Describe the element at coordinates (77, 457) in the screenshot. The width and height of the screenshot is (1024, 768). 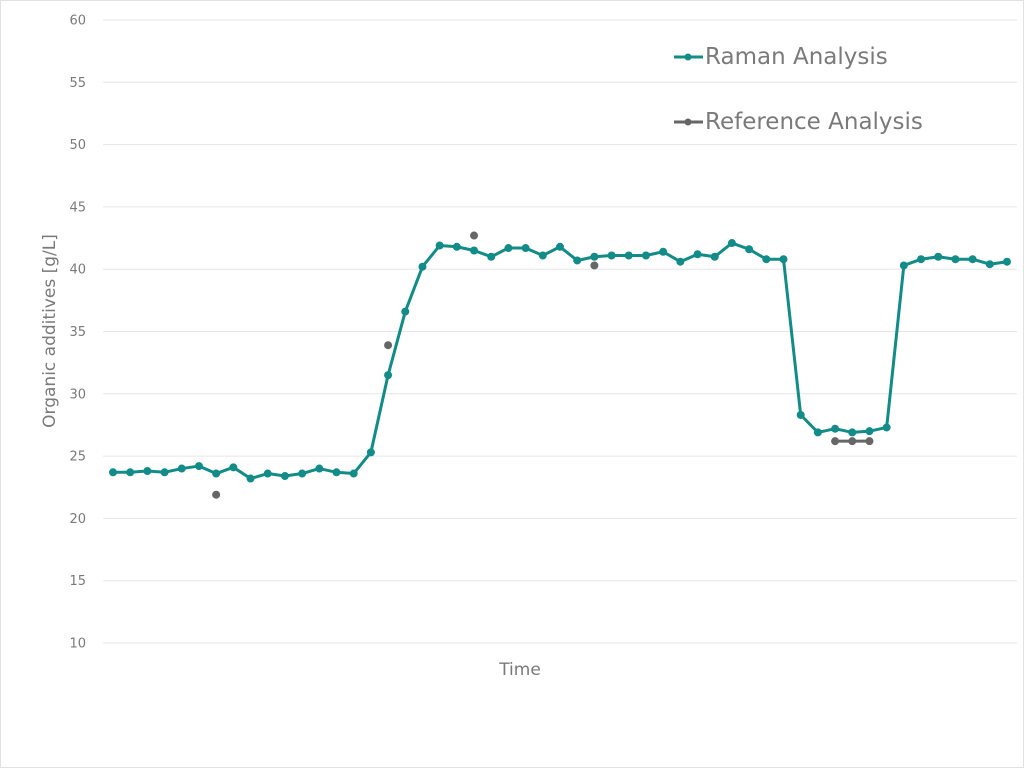
I see `y-tick-label: 25` at that location.